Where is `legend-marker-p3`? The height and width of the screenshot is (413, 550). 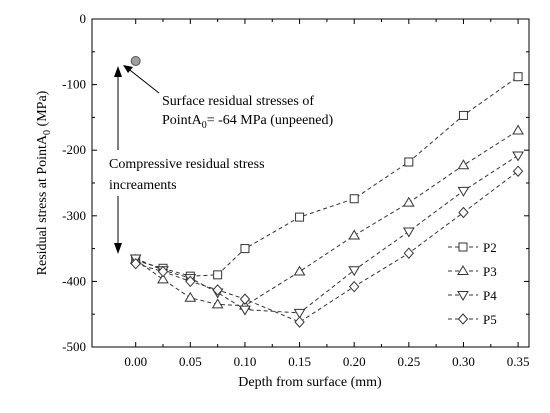
legend-marker-p3 is located at coordinates (463, 270).